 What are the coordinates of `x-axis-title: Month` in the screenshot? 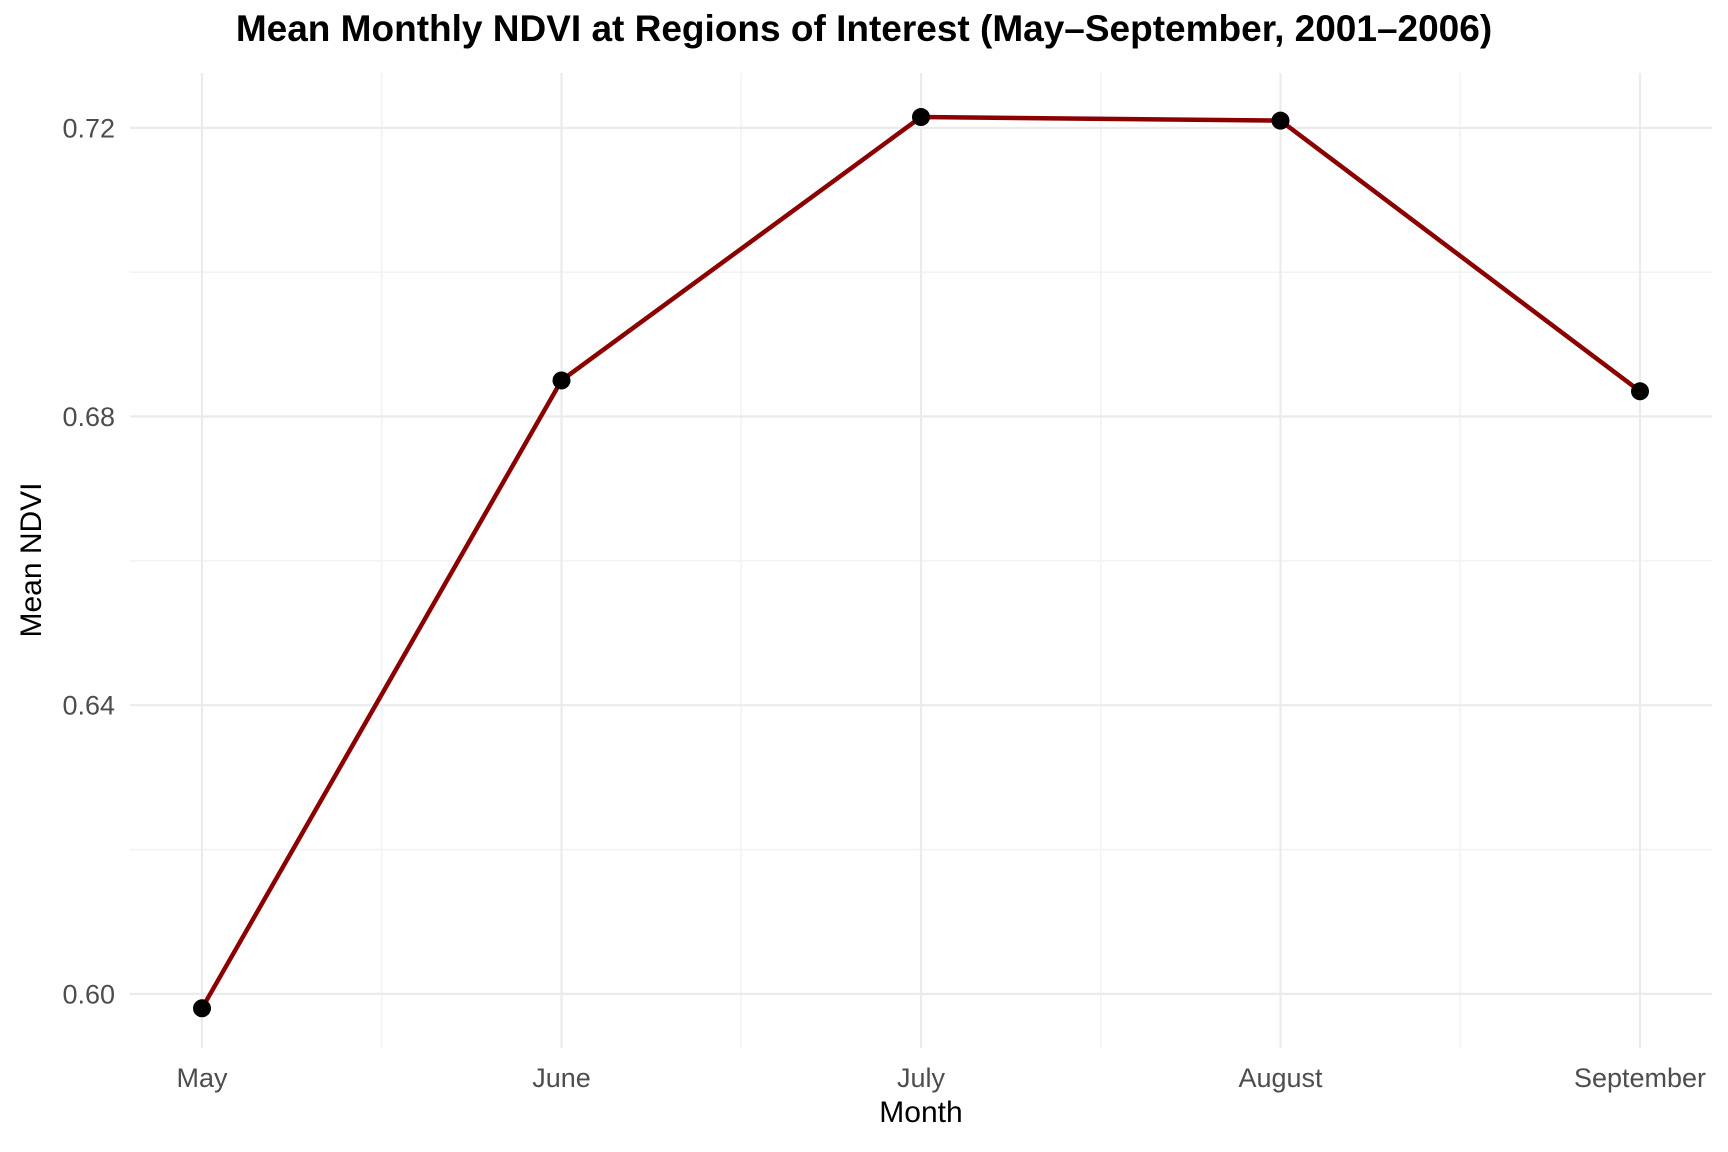 It's located at (921, 1112).